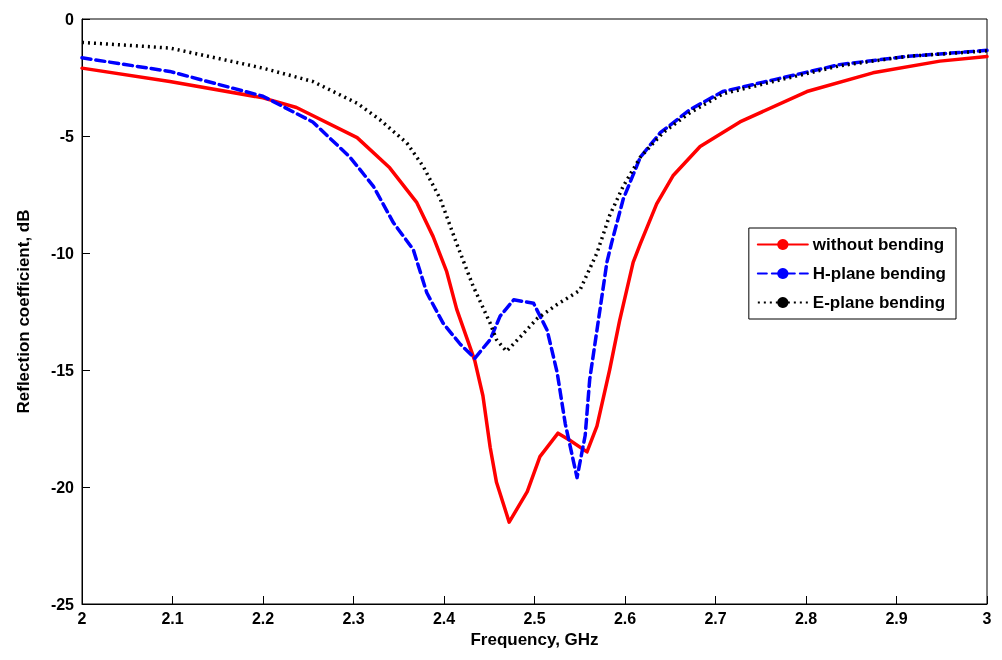 The width and height of the screenshot is (1002, 660). I want to click on legend-label: E-plane bending, so click(879, 302).